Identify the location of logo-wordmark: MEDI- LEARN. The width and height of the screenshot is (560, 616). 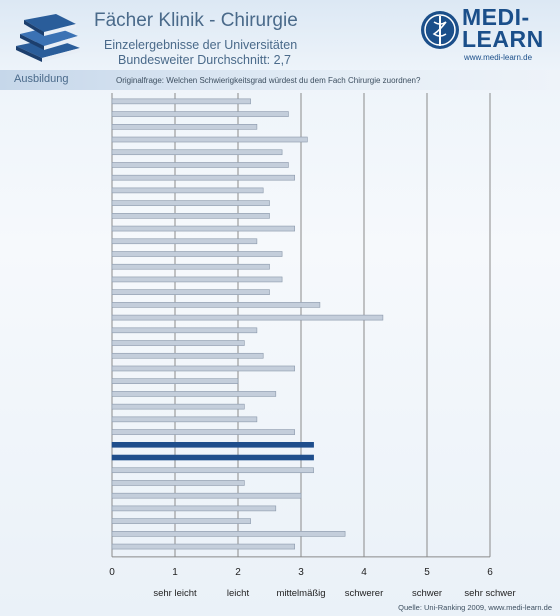
(503, 28).